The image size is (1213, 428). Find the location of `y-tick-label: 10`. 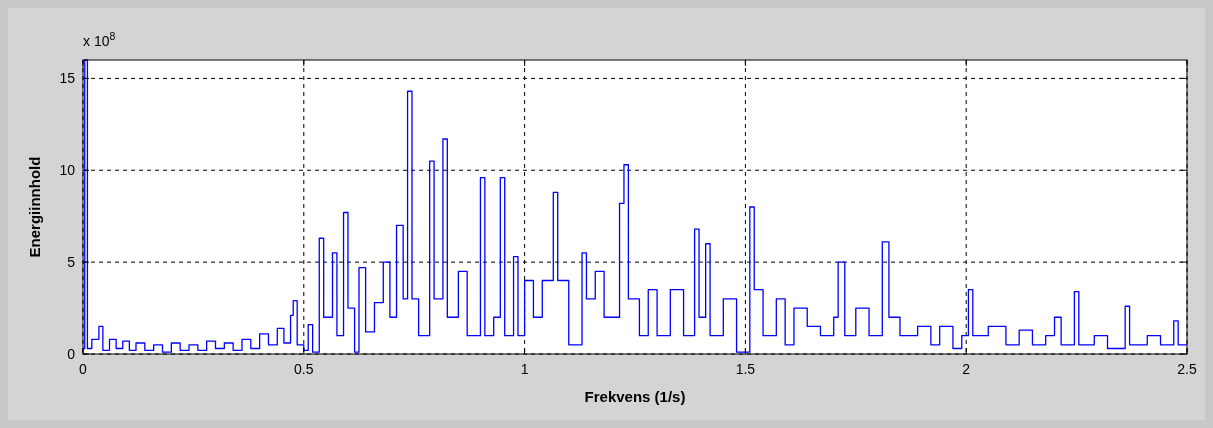

y-tick-label: 10 is located at coordinates (67, 170).